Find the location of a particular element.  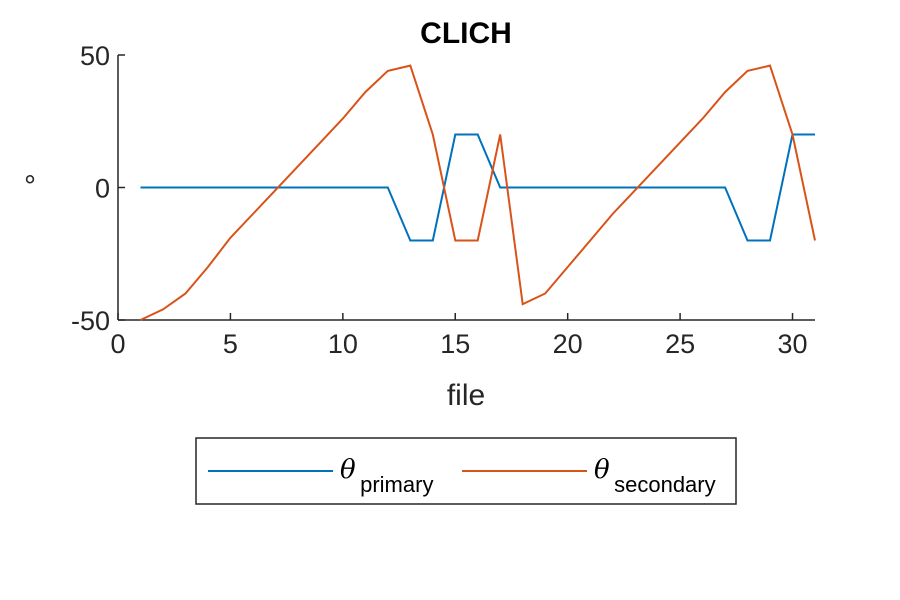

legend-subscript-secondary: secondary is located at coordinates (665, 484).